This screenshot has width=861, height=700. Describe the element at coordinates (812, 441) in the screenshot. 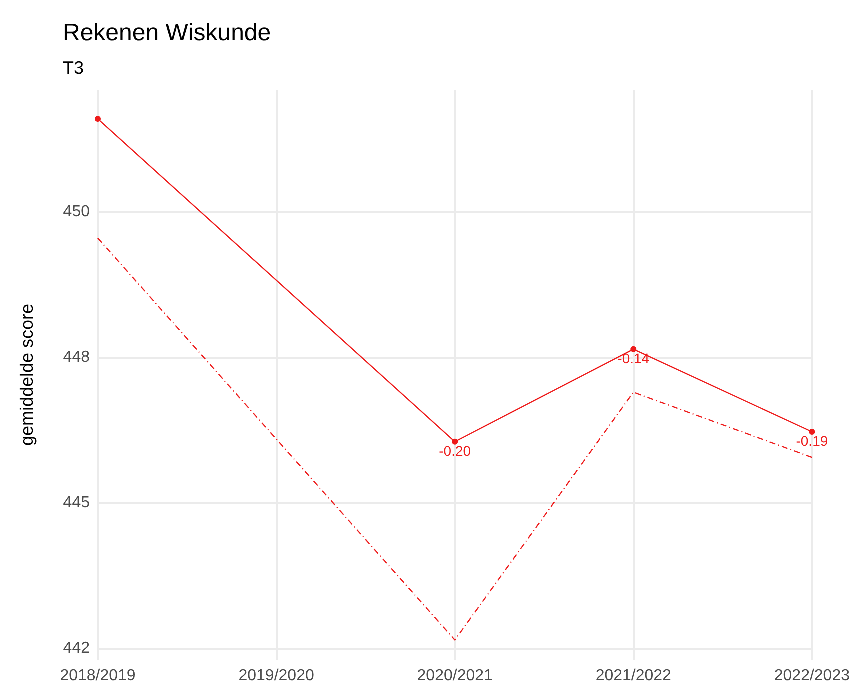

I see `annotation: -0.19` at that location.